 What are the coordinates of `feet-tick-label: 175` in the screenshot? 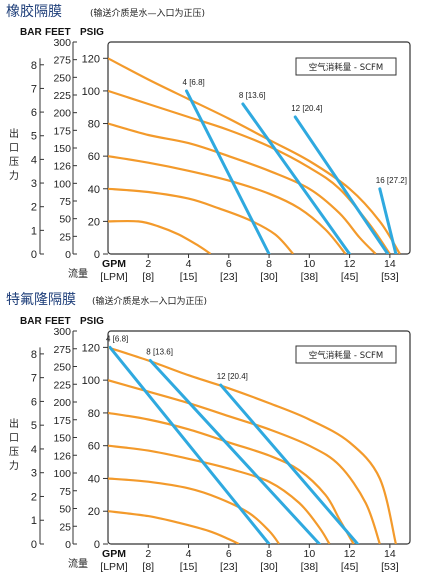 It's located at (62, 131).